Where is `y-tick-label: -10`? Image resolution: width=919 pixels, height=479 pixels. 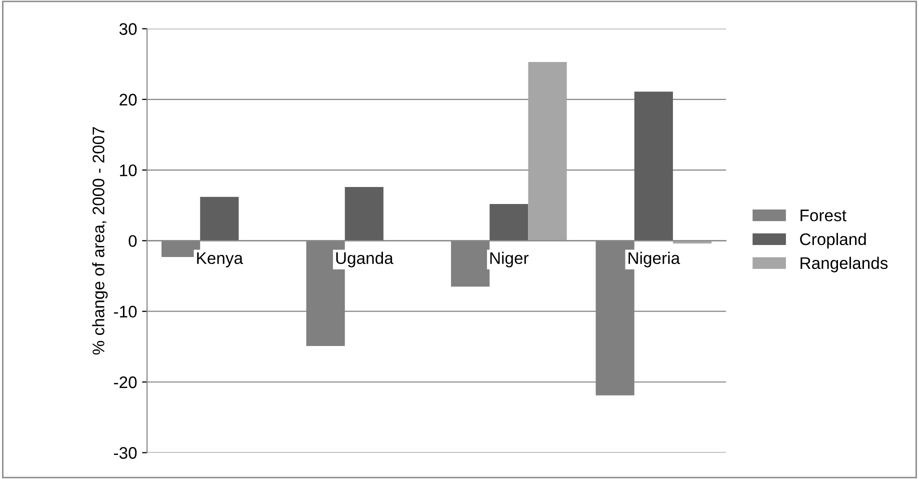
y-tick-label: -10 is located at coordinates (125, 312).